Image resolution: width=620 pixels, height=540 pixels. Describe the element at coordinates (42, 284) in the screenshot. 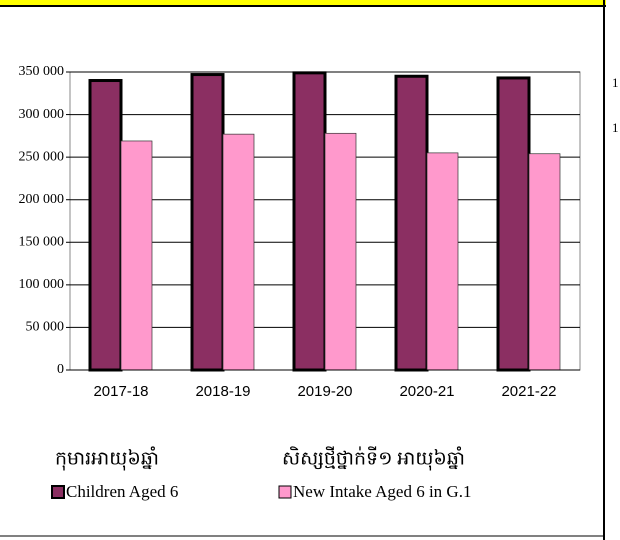

I see `y-tick-label: 100 000` at that location.